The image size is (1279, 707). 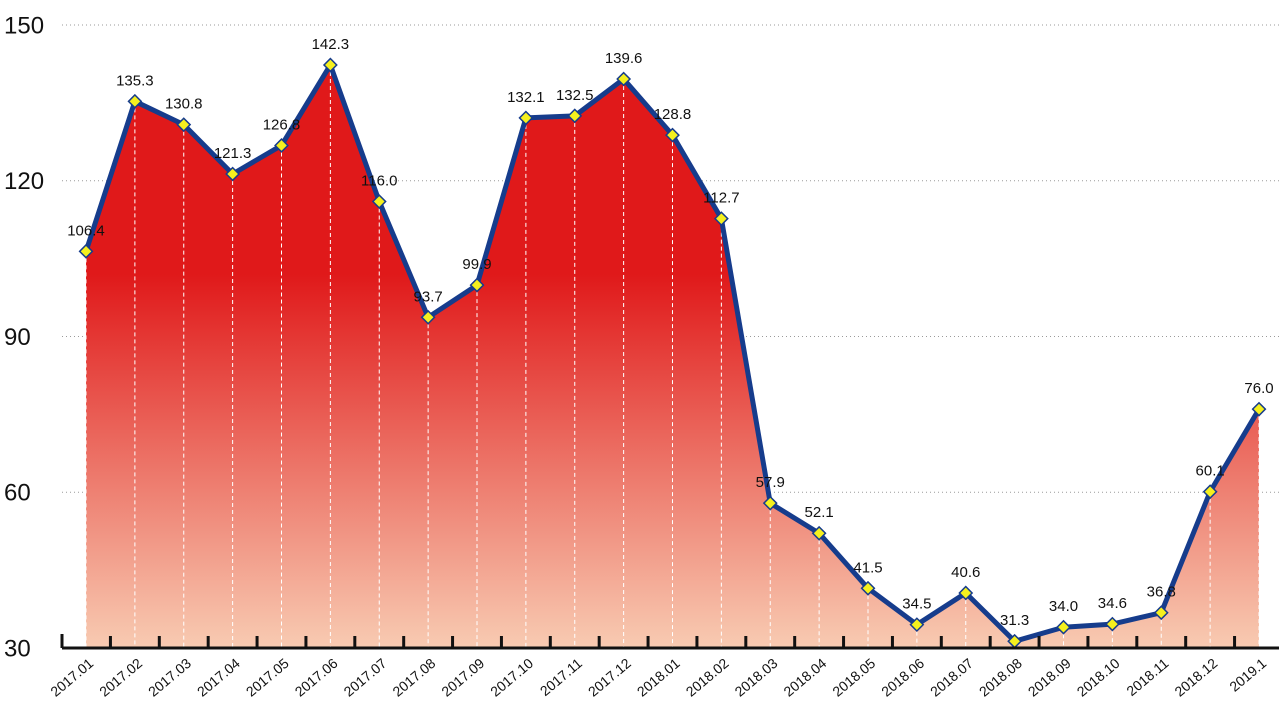 I want to click on value-label: 142.3, so click(x=331, y=44).